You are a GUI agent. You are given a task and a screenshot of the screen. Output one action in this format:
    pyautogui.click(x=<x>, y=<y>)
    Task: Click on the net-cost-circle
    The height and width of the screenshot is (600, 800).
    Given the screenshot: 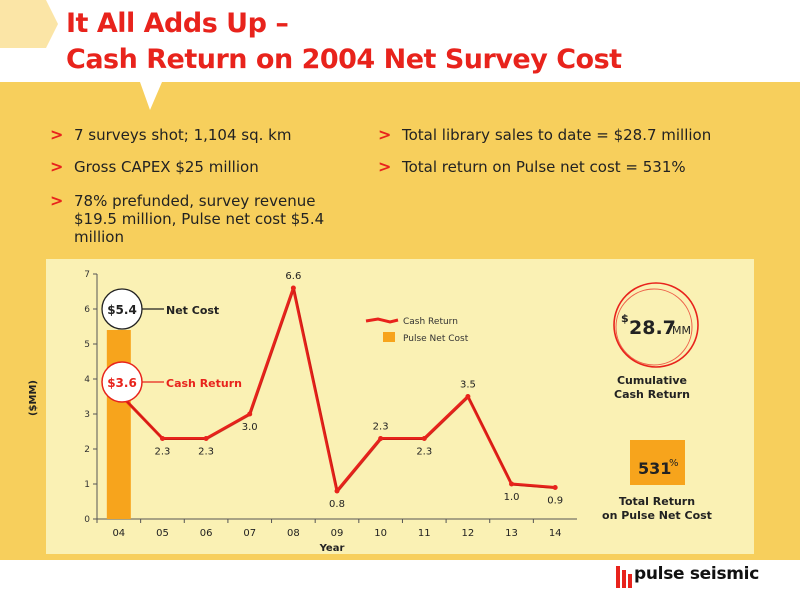 What is the action you would take?
    pyautogui.click(x=122, y=309)
    